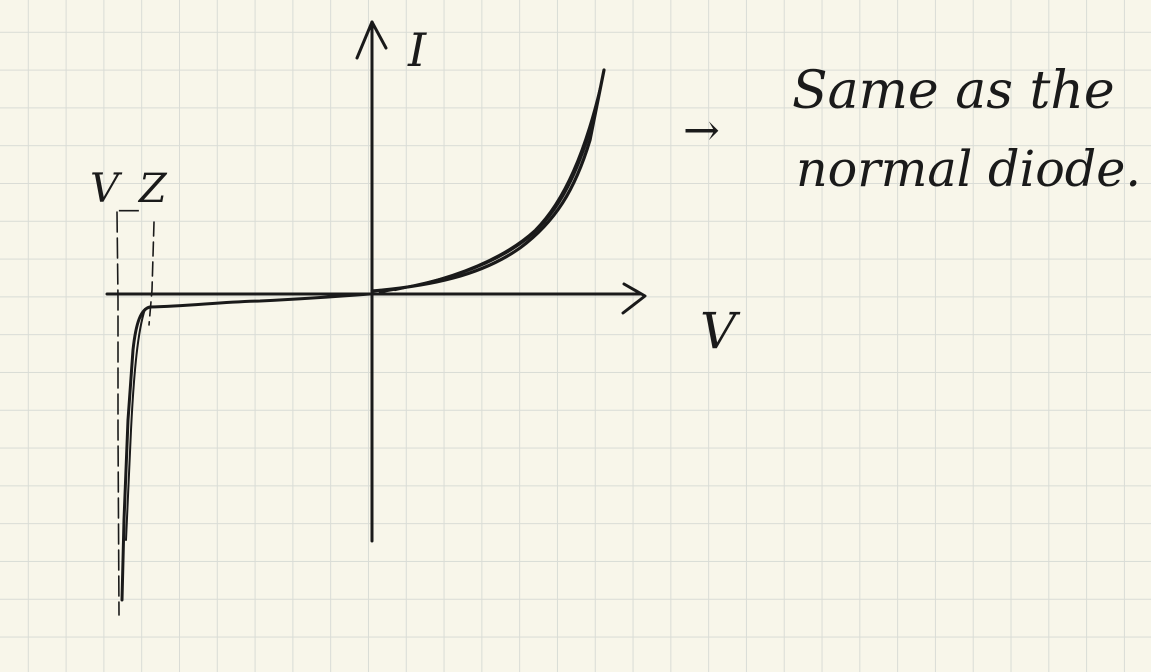  I want to click on voltage-axis, so click(376, 298).